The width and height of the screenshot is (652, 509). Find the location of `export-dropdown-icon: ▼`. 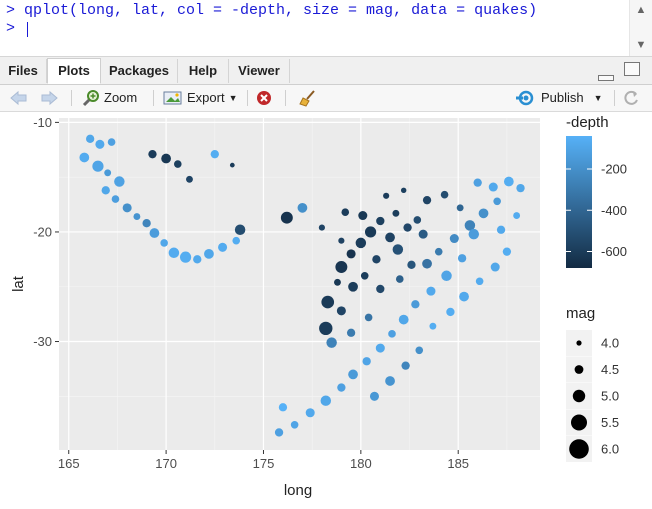

export-dropdown-icon: ▼ is located at coordinates (233, 98).